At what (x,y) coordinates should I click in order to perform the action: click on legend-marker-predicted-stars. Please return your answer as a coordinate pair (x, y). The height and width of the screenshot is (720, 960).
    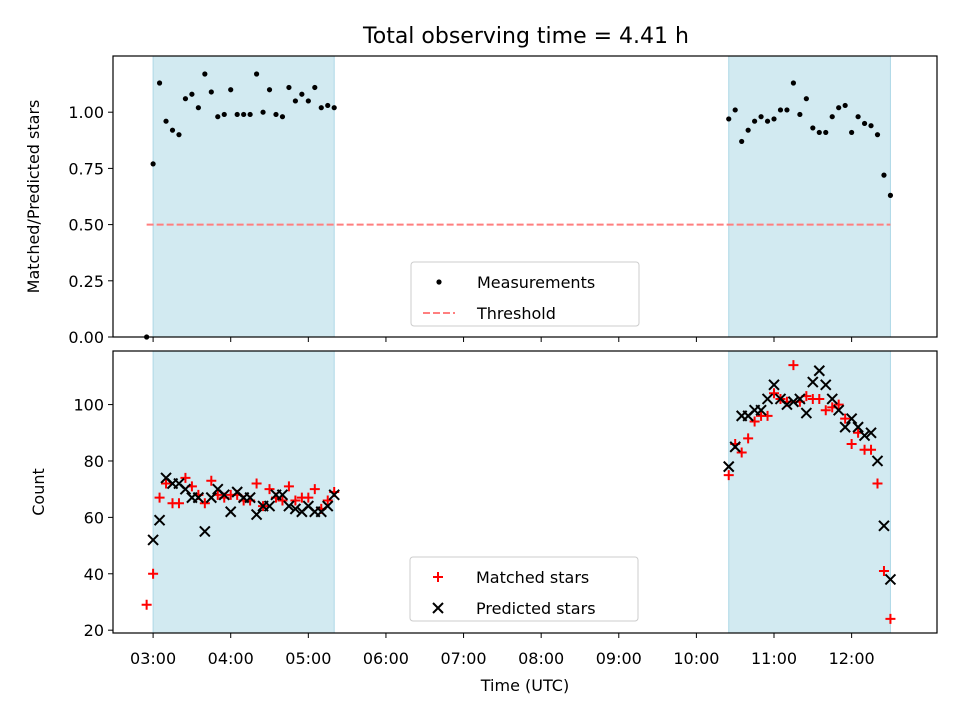
    Looking at the image, I should click on (438, 608).